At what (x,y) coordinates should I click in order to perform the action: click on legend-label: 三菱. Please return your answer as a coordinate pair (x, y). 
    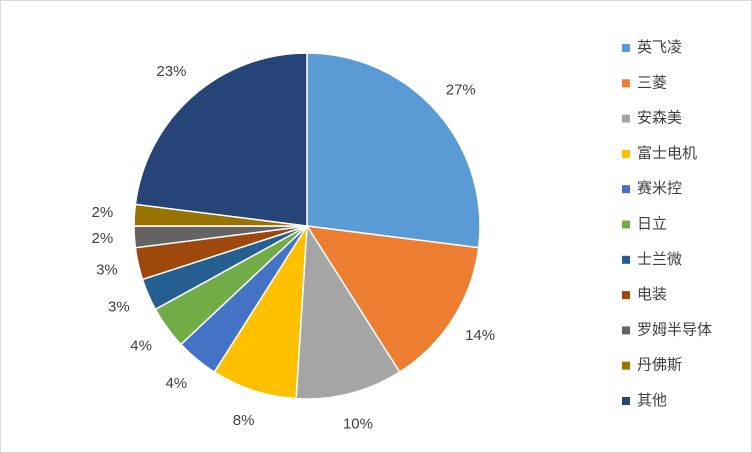
    Looking at the image, I should click on (652, 82).